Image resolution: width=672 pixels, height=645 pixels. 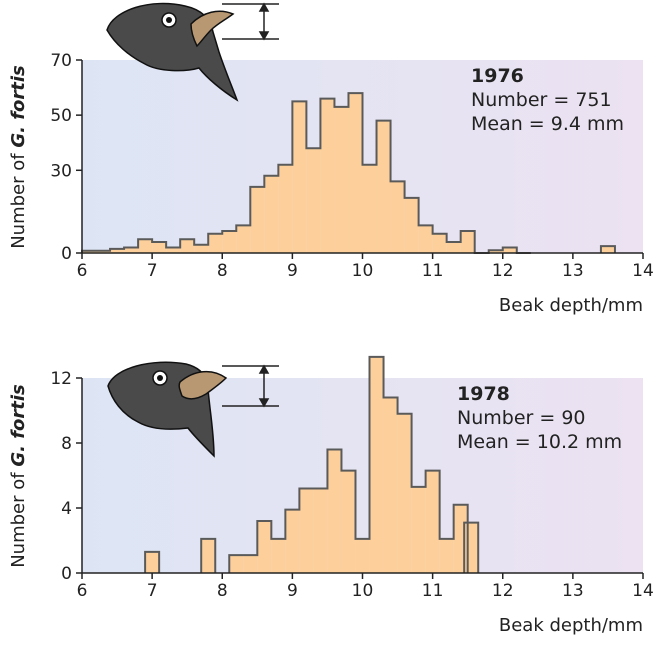 I want to click on count-label: Number = 90, so click(x=521, y=418).